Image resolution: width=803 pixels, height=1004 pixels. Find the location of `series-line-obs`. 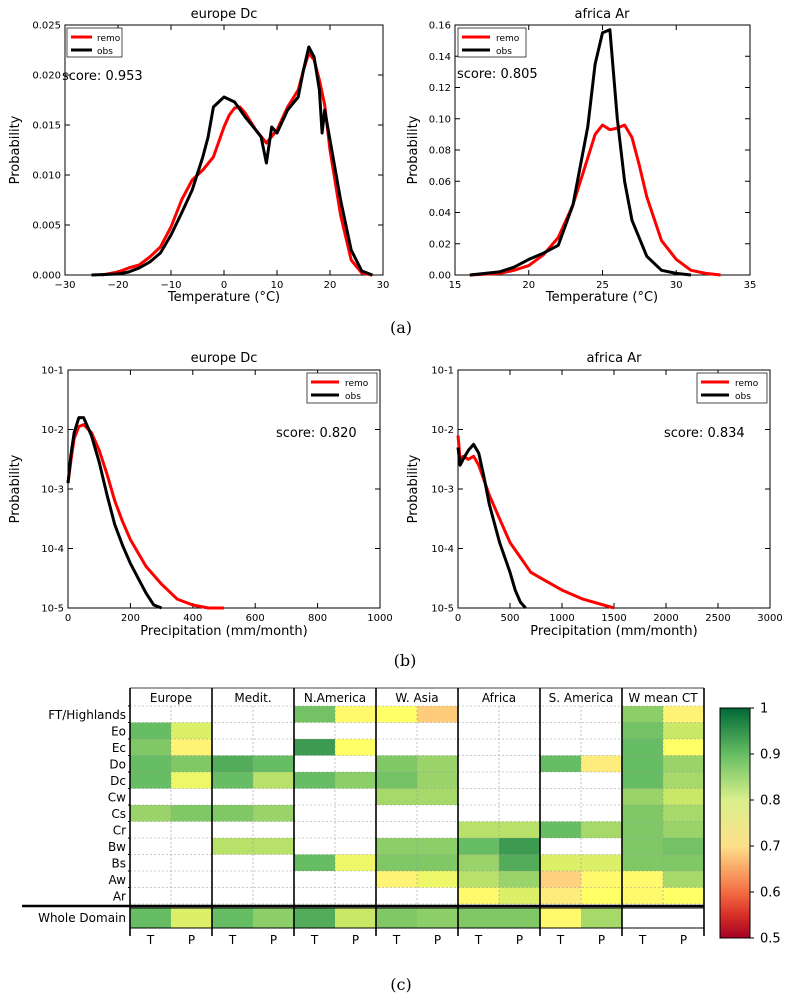

series-line-obs is located at coordinates (114, 513).